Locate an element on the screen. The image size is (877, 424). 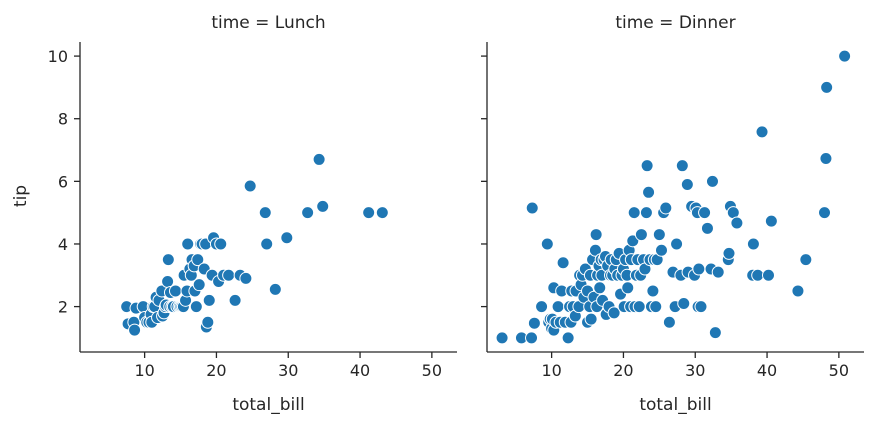
y-tick-label: 10 is located at coordinates (58, 56).